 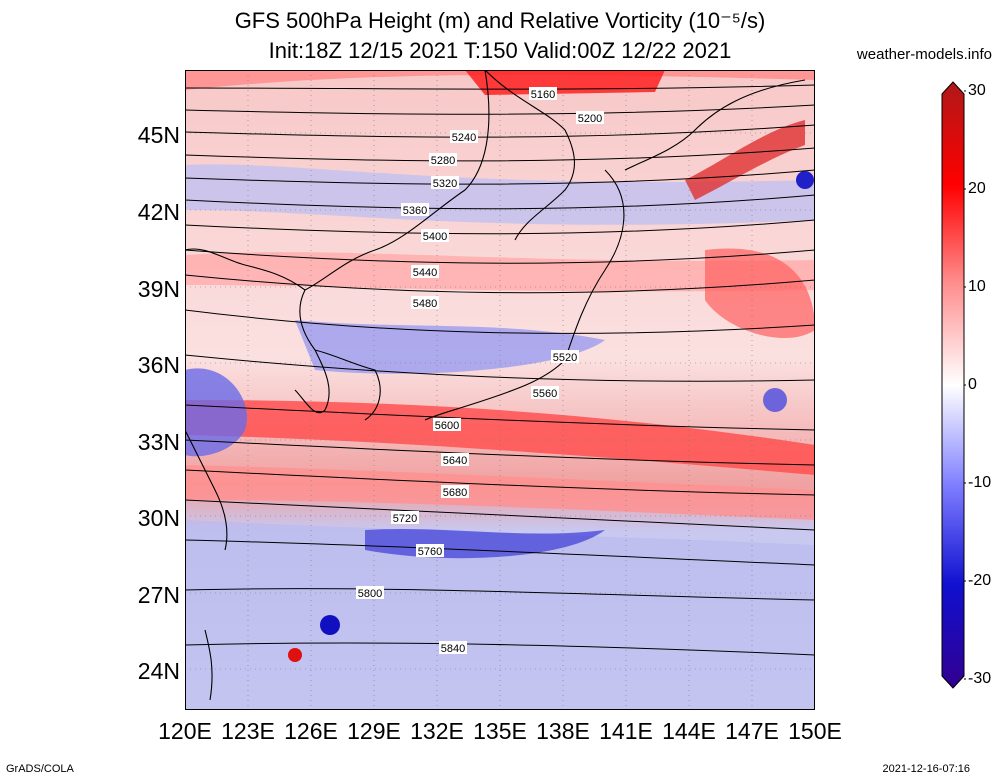 I want to click on colorbar-tick-marks, so click(x=965, y=385).